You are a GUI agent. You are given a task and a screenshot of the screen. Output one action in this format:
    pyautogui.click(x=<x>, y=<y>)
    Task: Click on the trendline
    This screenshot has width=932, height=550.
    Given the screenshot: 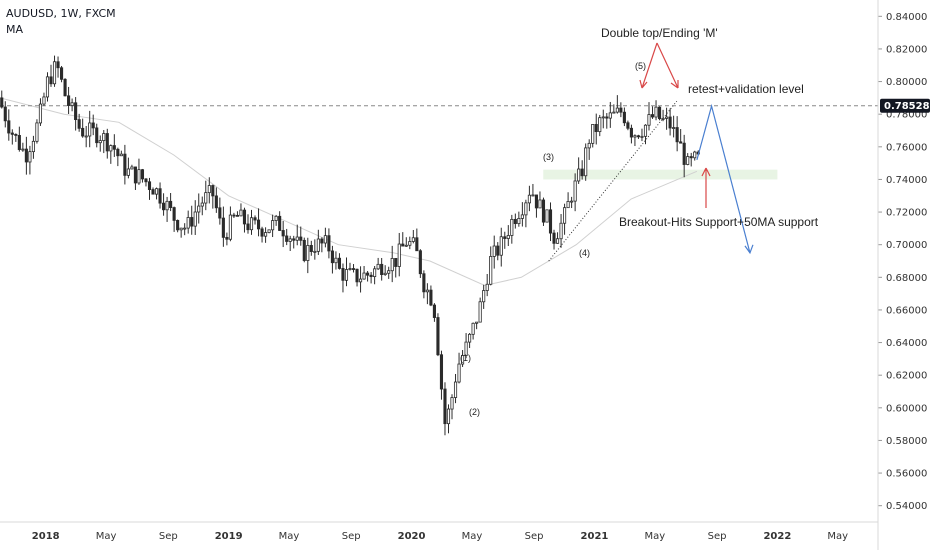 What is the action you would take?
    pyautogui.click(x=613, y=181)
    